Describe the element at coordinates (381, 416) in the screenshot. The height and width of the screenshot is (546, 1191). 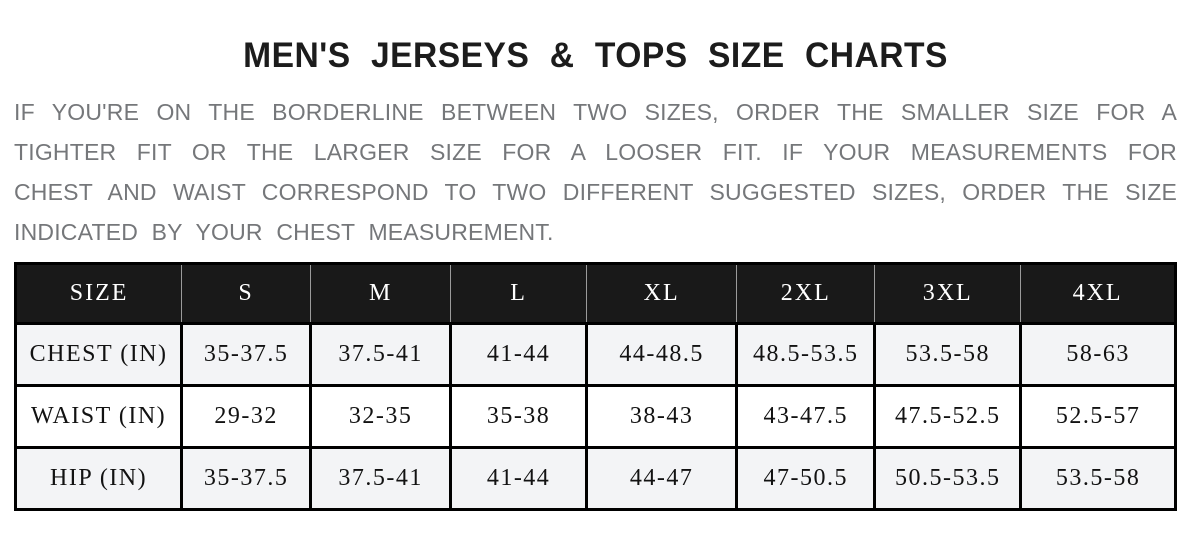
I see `waist-value-m: 32-35` at that location.